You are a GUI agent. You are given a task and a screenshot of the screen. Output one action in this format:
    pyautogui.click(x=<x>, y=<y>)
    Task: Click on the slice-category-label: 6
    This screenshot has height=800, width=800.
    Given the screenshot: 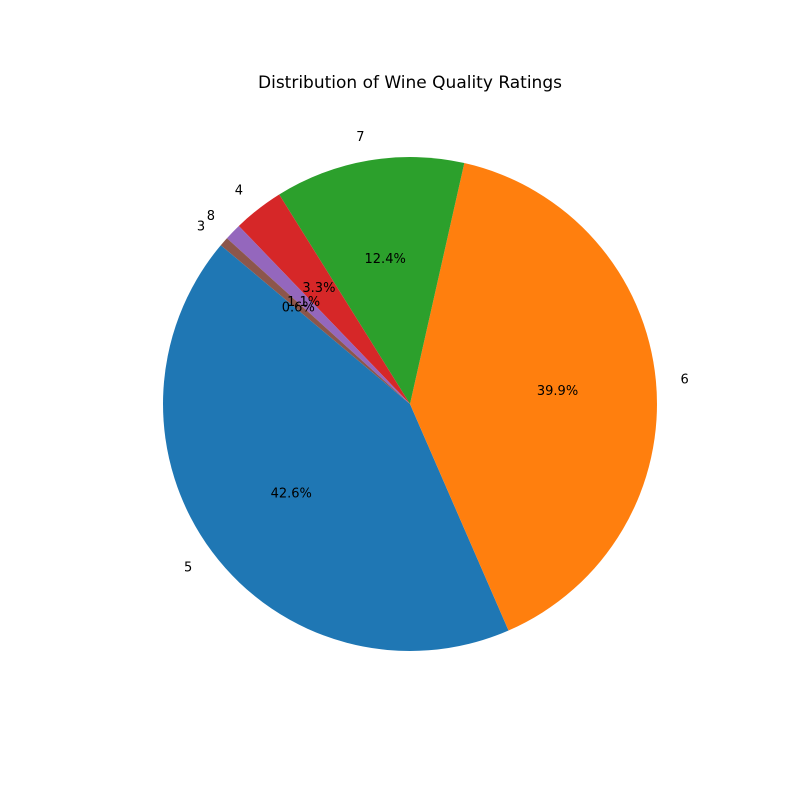 What is the action you would take?
    pyautogui.click(x=684, y=379)
    